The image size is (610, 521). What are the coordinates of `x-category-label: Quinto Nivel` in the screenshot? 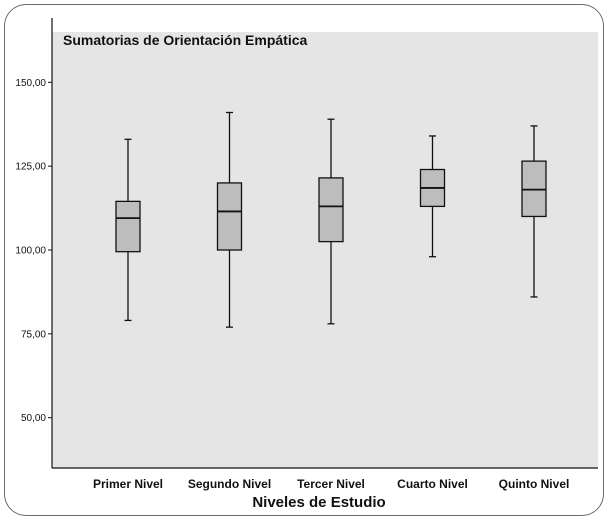 It's located at (534, 484).